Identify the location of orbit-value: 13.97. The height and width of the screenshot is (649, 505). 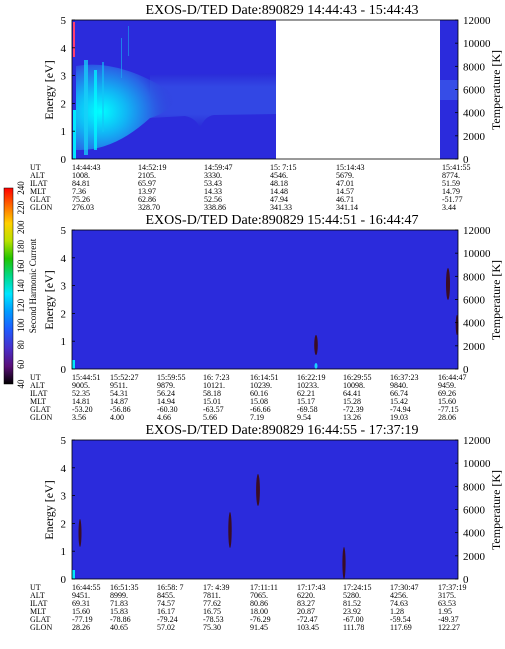
(147, 191).